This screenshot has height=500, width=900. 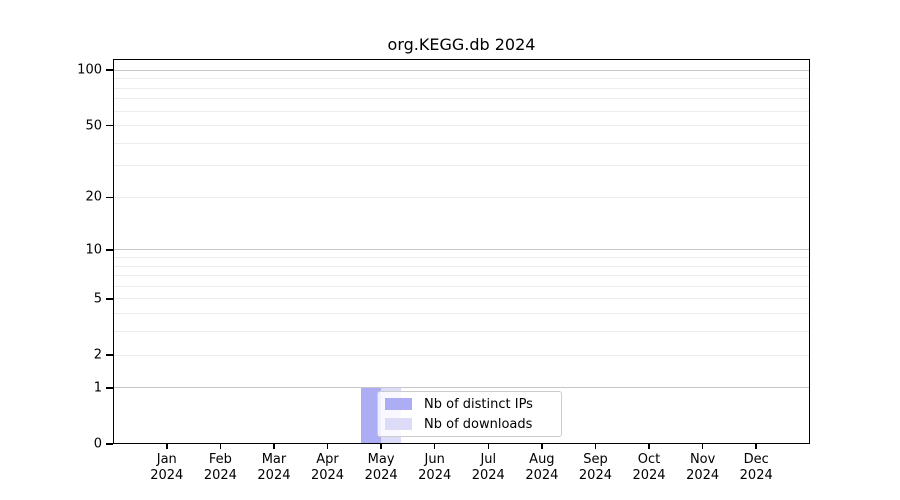 What do you see at coordinates (93, 197) in the screenshot?
I see `y-axis-tick-label: 20` at bounding box center [93, 197].